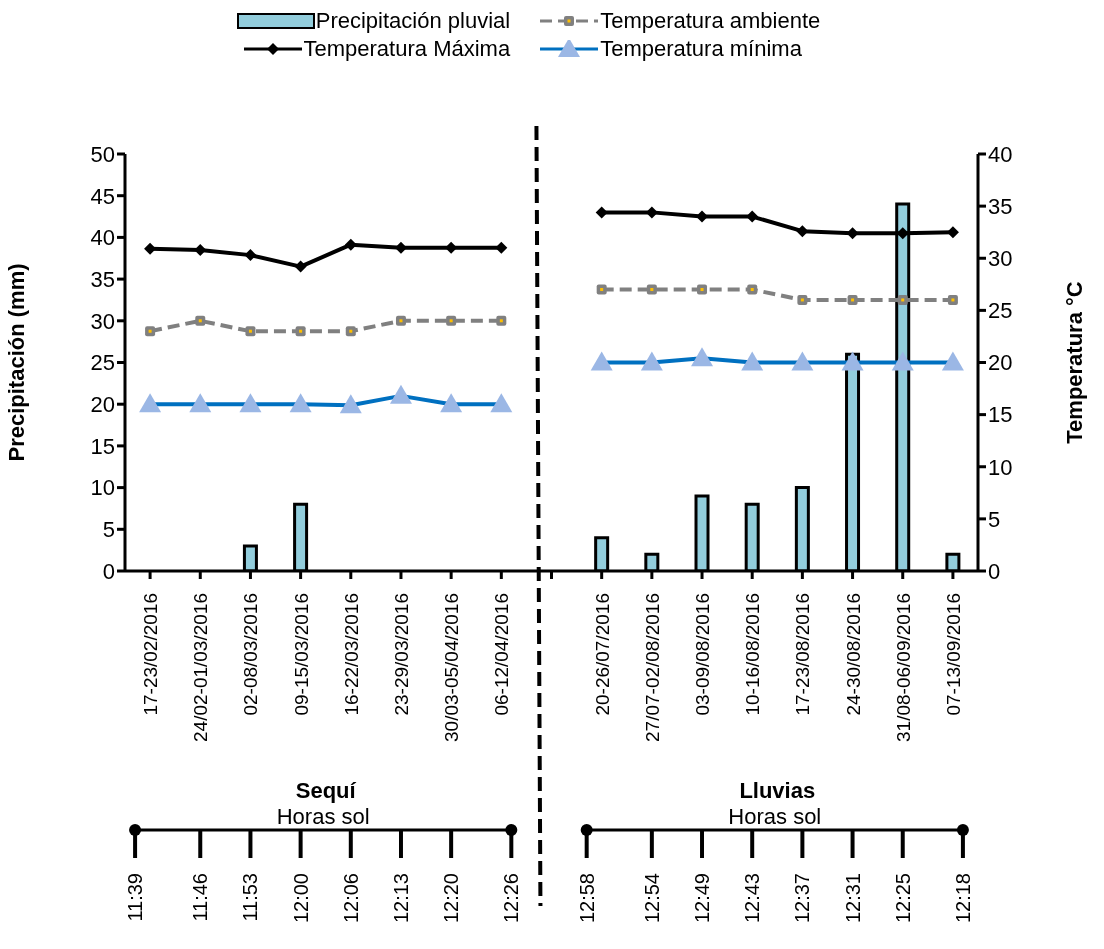 The image size is (1104, 949). Describe the element at coordinates (102, 488) in the screenshot. I see `y-tick-label: 10` at that location.